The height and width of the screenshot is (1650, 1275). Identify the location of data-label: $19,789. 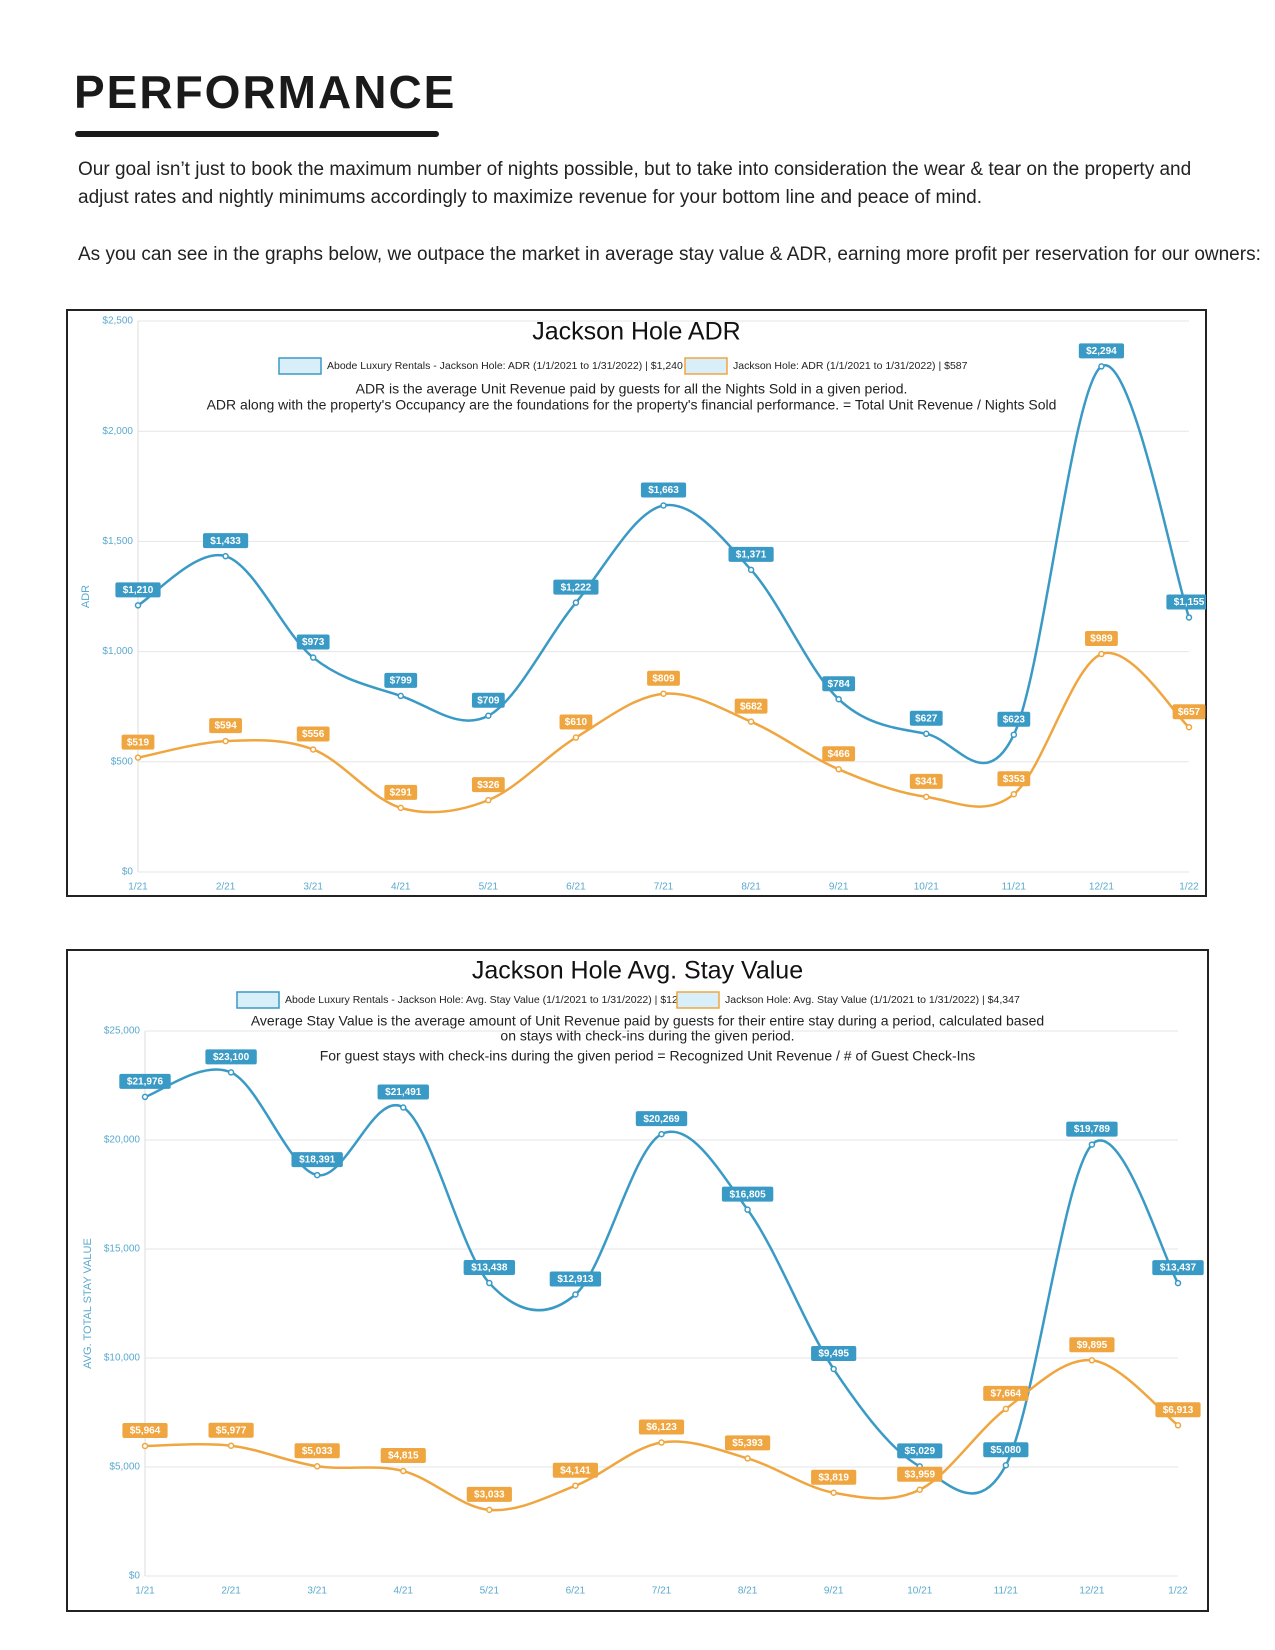
(1092, 1129).